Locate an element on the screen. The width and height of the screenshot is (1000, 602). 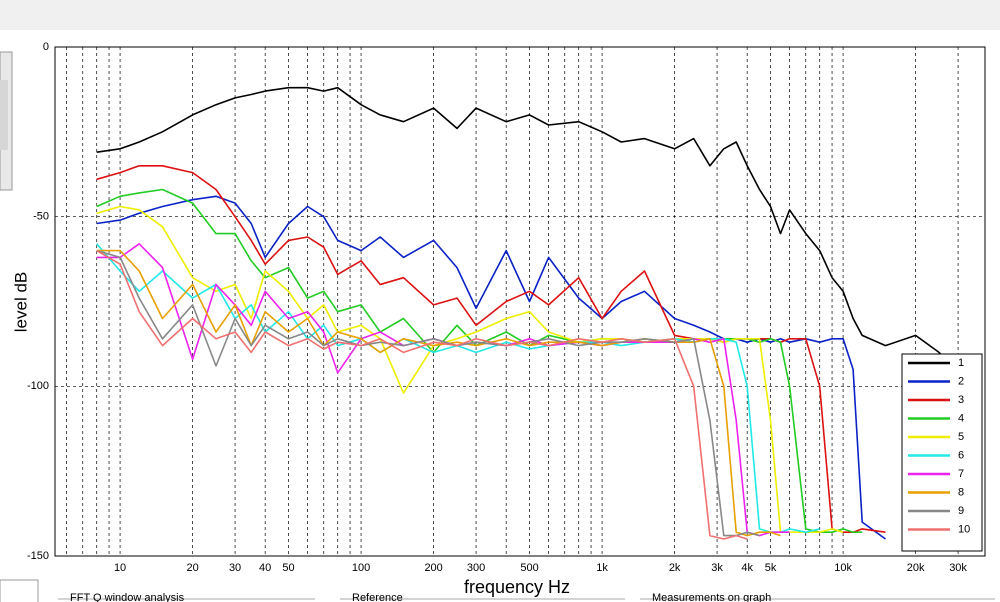
legend-label: 7 is located at coordinates (961, 474).